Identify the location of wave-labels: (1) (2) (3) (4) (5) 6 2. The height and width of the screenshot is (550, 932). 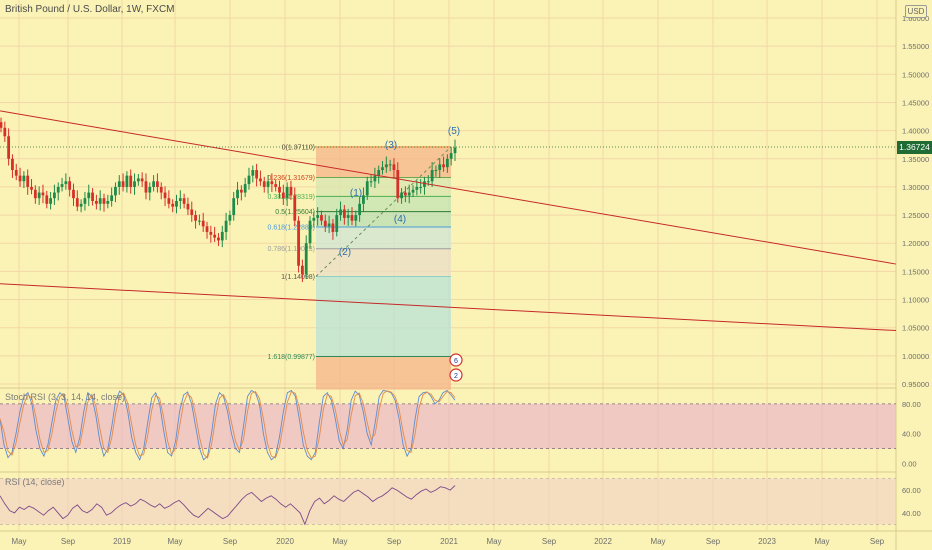
(401, 254).